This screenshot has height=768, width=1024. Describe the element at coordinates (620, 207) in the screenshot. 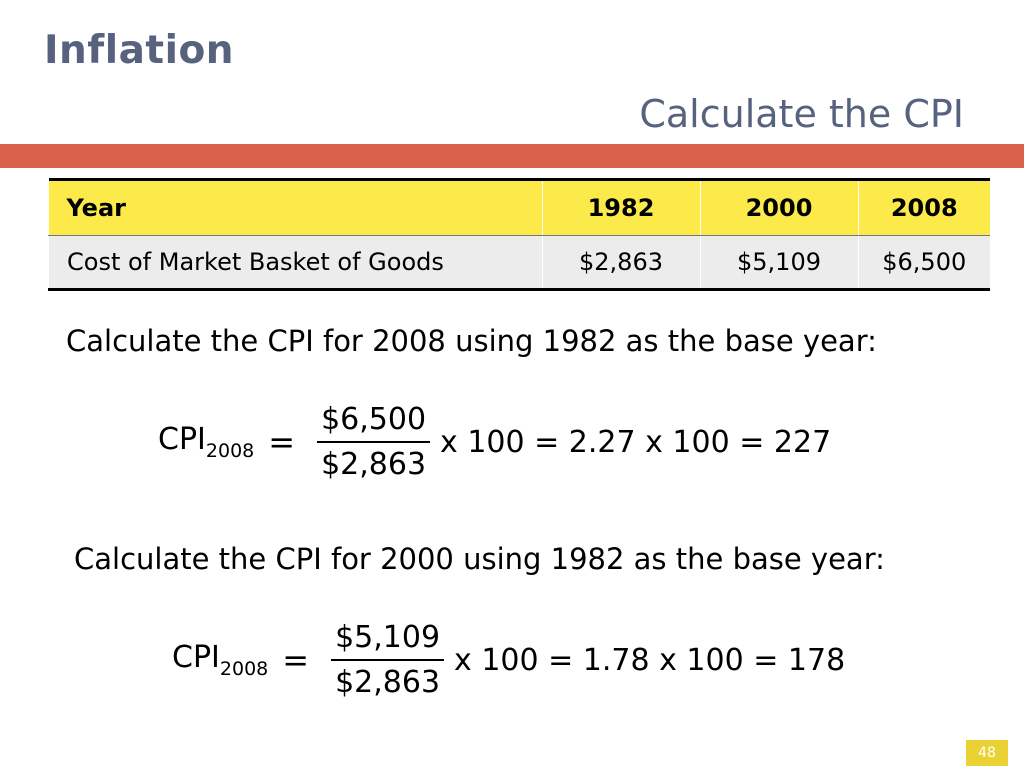

I see `header-1982: 1982` at that location.